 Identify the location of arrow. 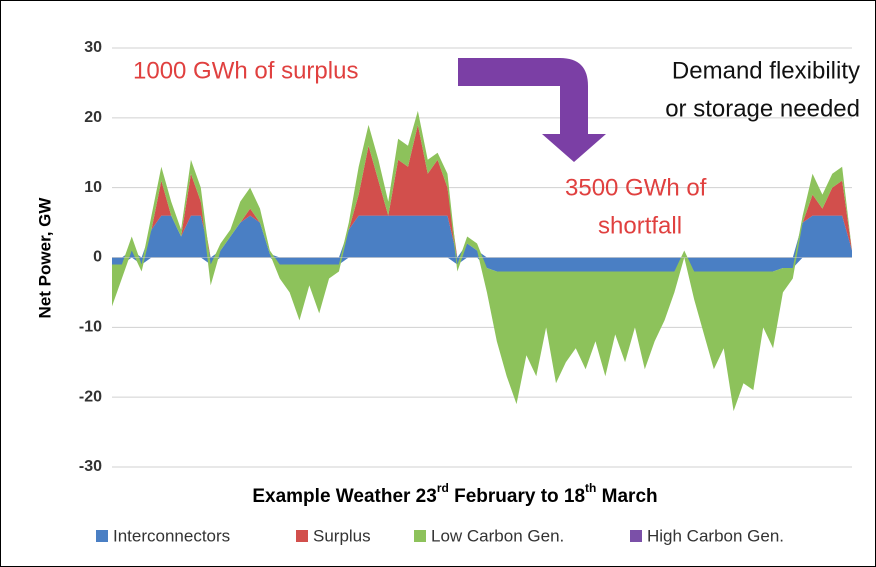
(532, 110).